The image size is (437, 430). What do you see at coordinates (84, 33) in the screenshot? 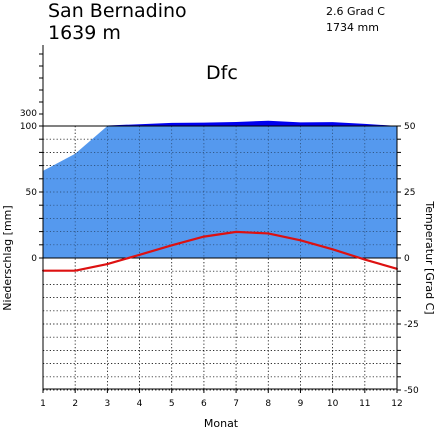
I see `station-elevation: 1639 m` at bounding box center [84, 33].